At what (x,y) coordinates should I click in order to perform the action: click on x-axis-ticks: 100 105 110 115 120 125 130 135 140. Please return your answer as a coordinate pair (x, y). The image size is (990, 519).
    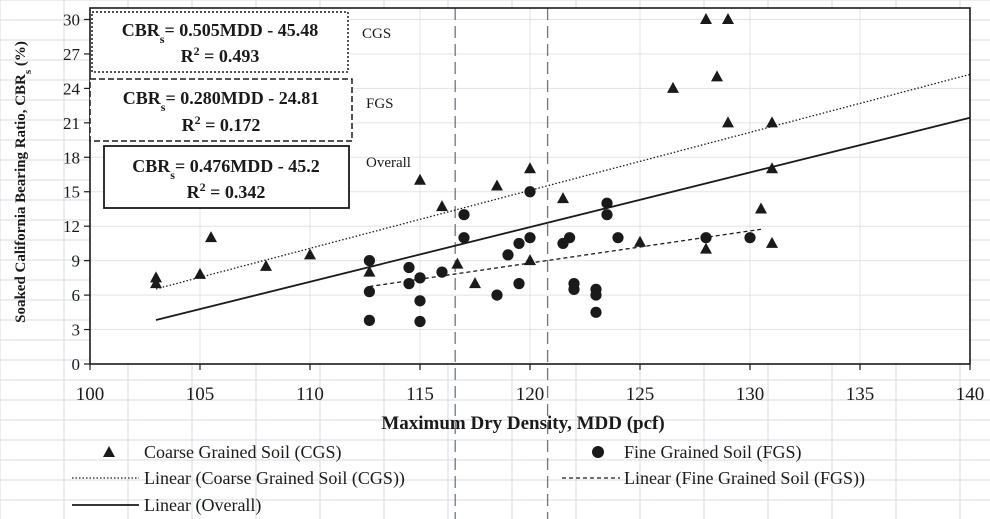
    Looking at the image, I should click on (530, 384).